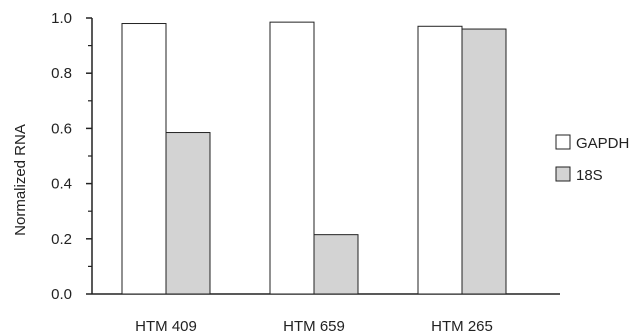  Describe the element at coordinates (61, 18) in the screenshot. I see `y-tick-label: 1.0` at that location.